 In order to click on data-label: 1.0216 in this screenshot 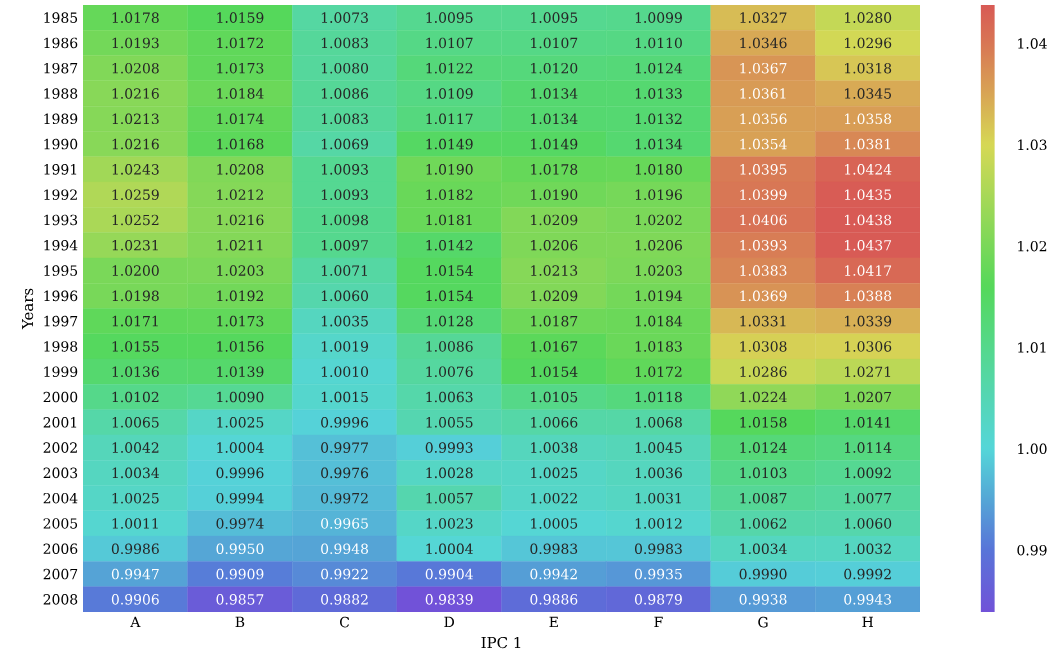, I will do `click(135, 144)`.